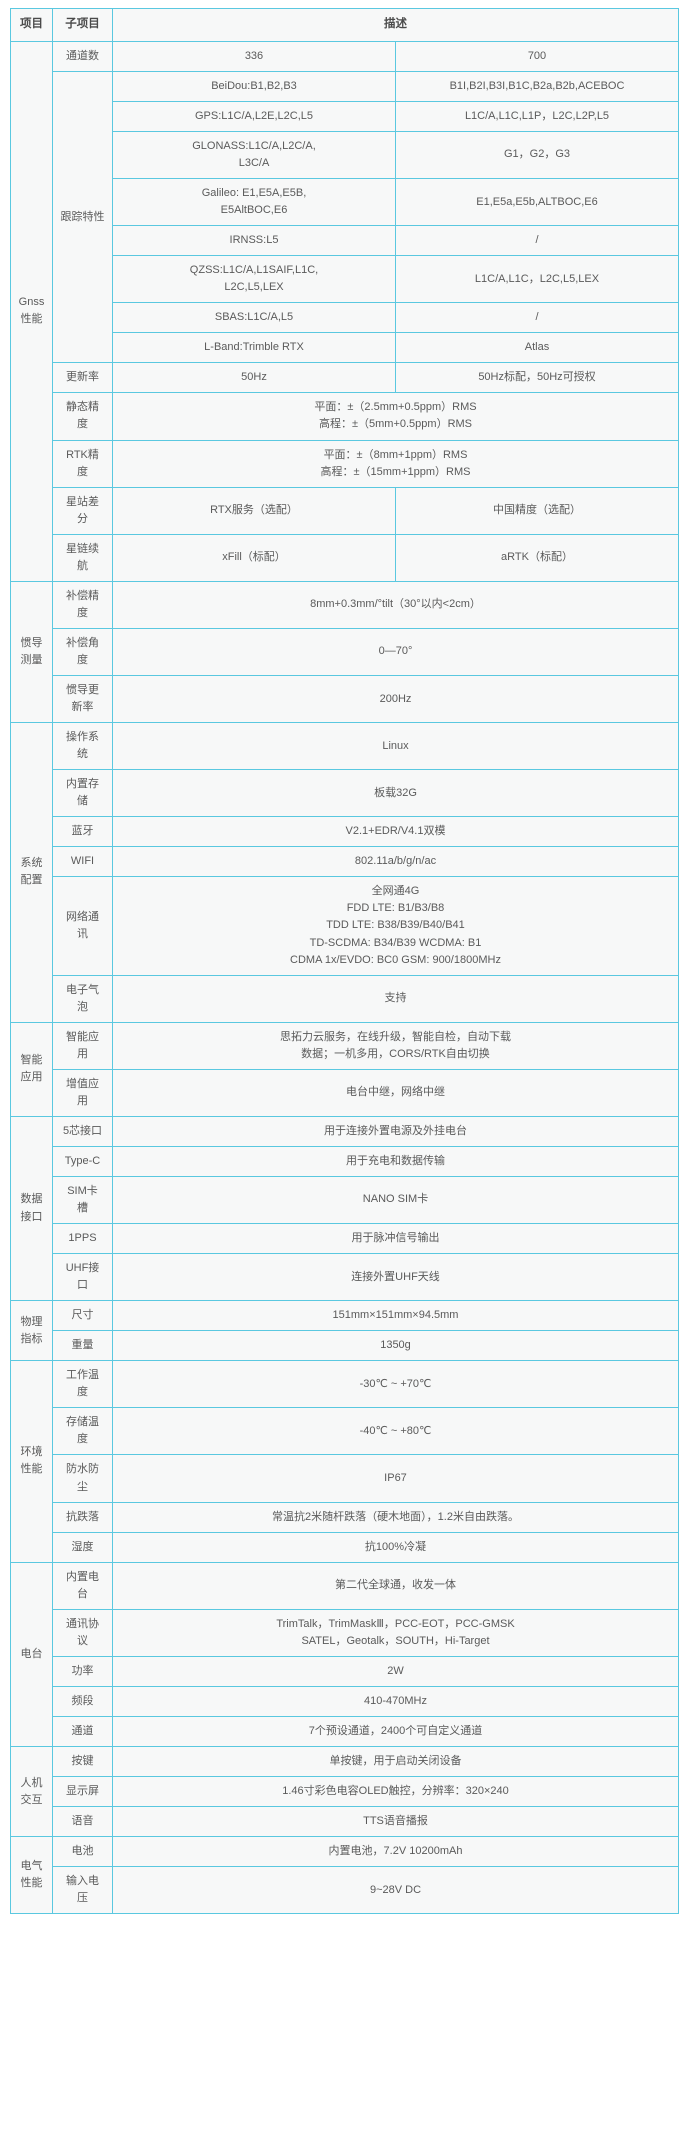 This screenshot has width=689, height=2152. What do you see at coordinates (345, 793) in the screenshot?
I see `table-row: 内置存 储板载32G` at bounding box center [345, 793].